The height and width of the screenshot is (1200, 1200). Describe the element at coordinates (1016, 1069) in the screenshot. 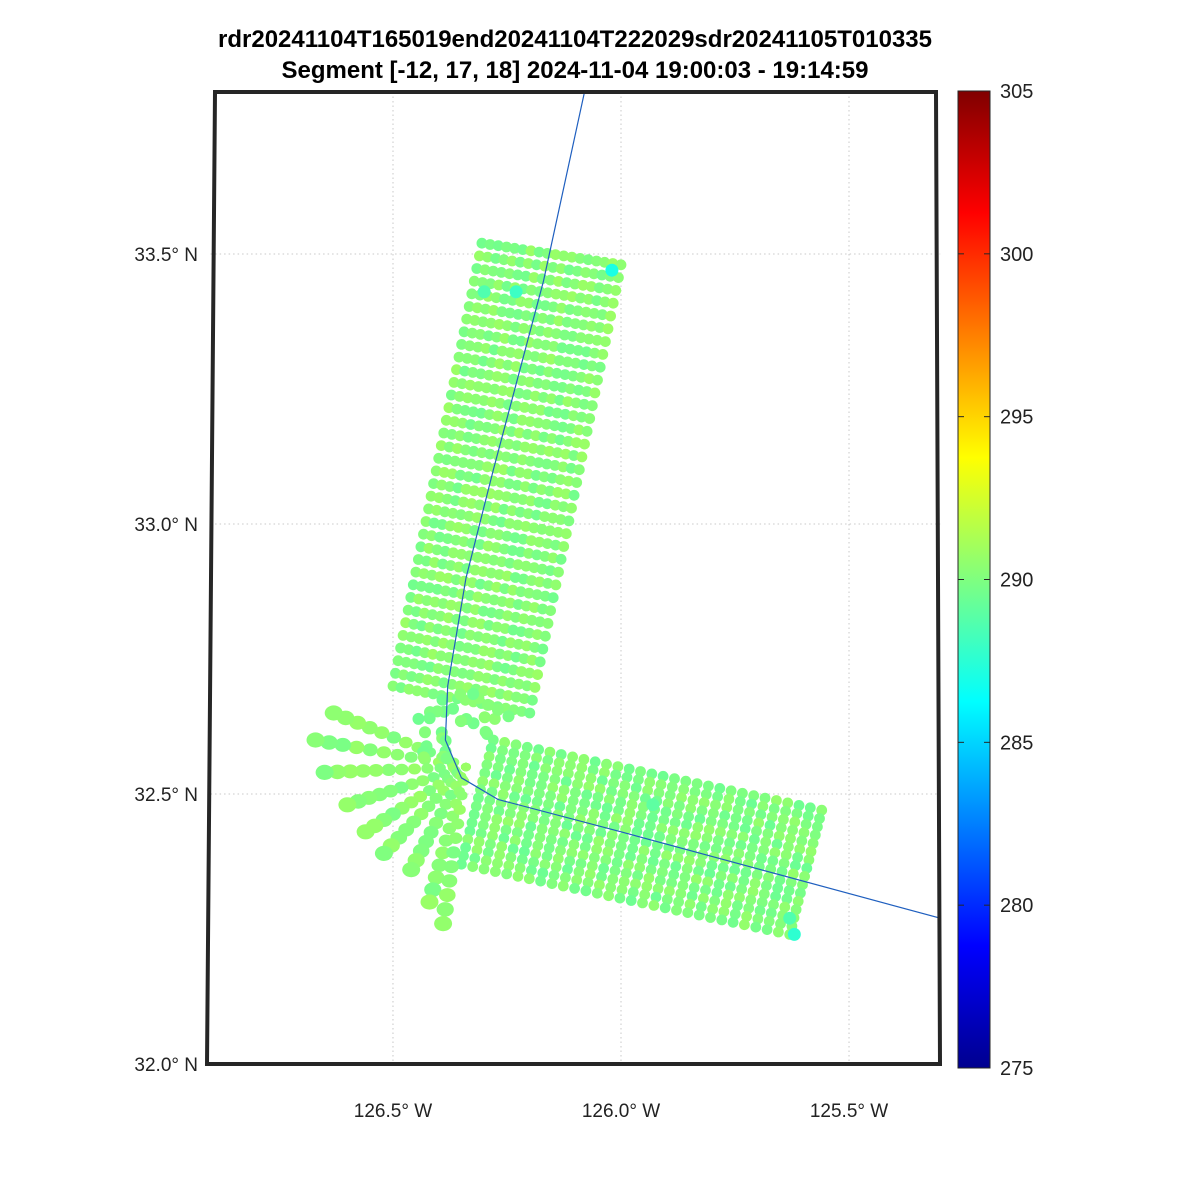

I see `colorbar-tick-label-0: 275` at that location.